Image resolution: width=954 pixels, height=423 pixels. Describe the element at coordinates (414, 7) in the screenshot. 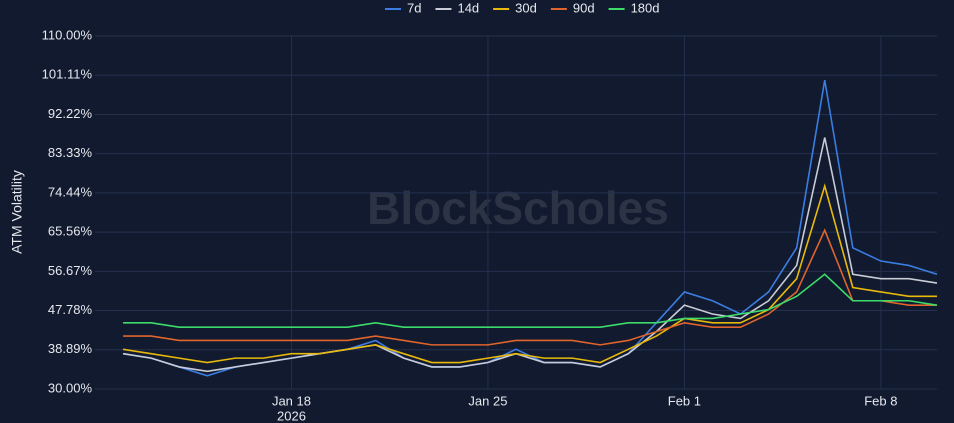

I see `legend-label: 7d` at that location.